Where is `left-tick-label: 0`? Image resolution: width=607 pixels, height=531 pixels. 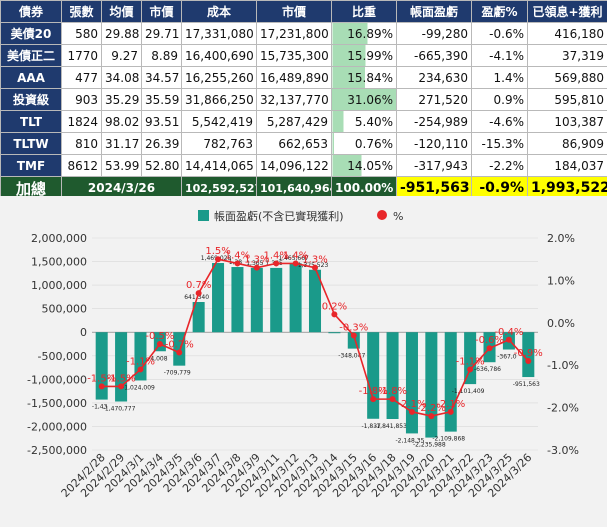 left-tick-label: 0 is located at coordinates (83, 332).